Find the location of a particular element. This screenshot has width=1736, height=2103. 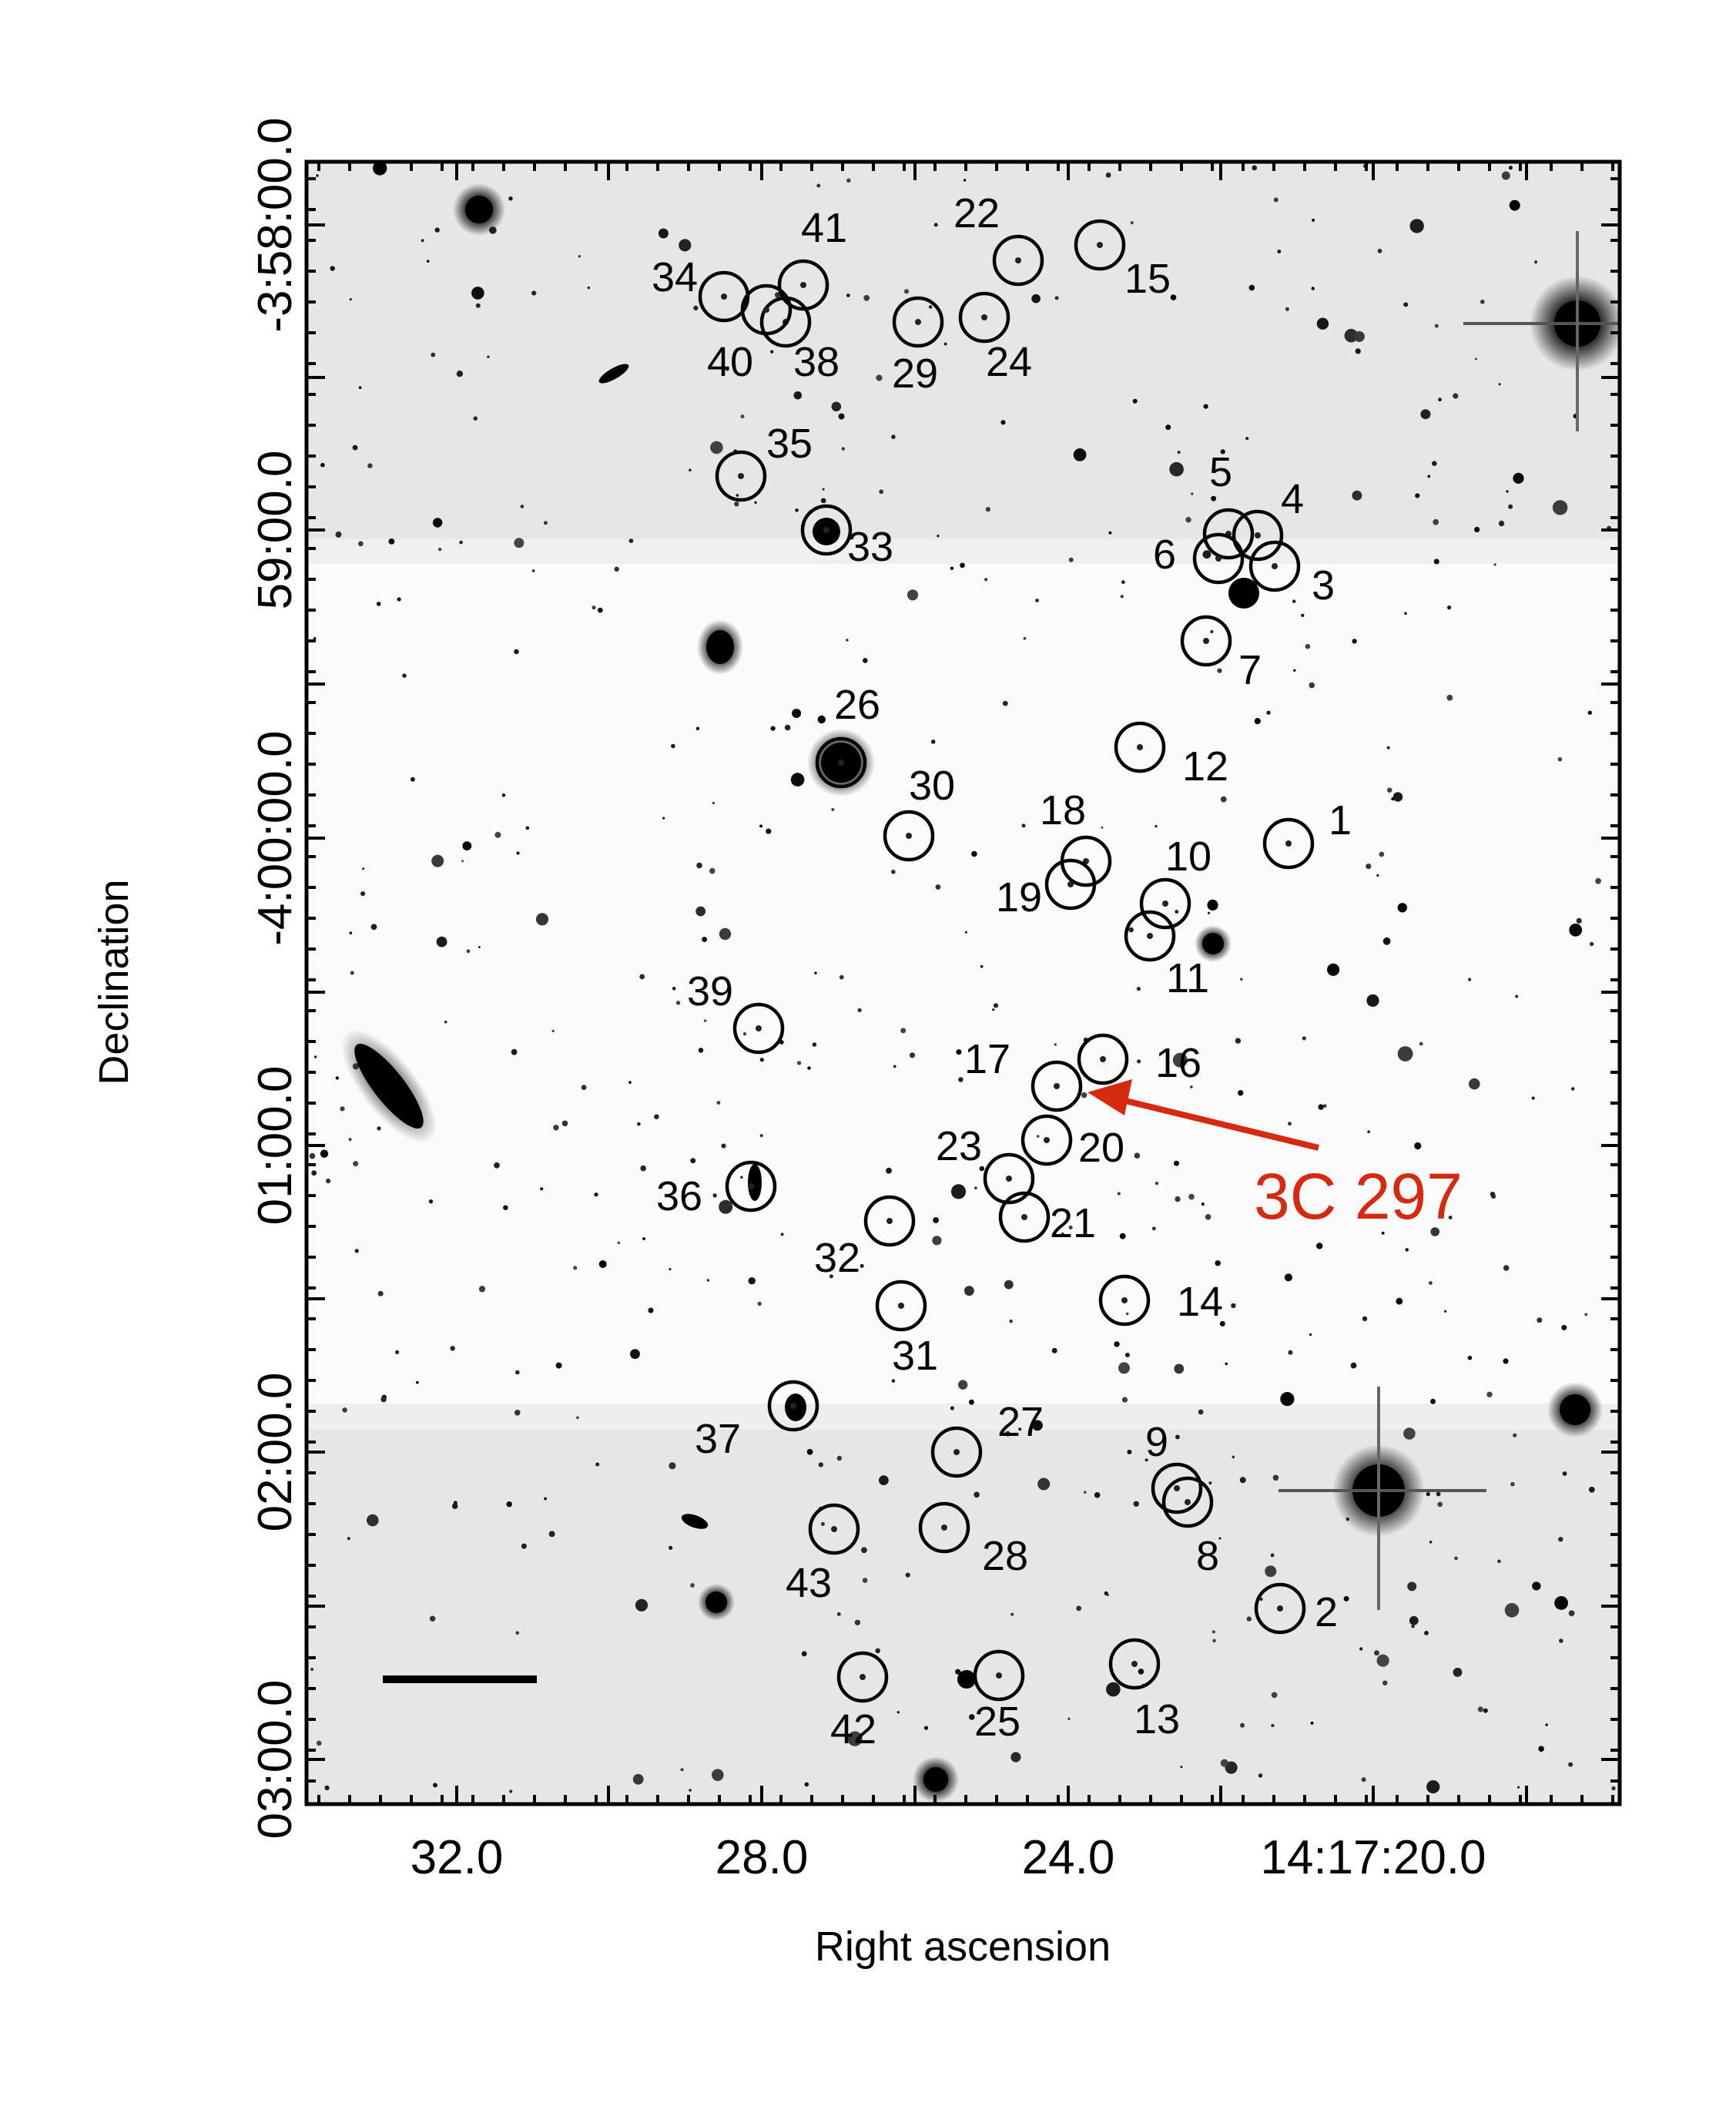

source-label-14: 14 is located at coordinates (1200, 1302).